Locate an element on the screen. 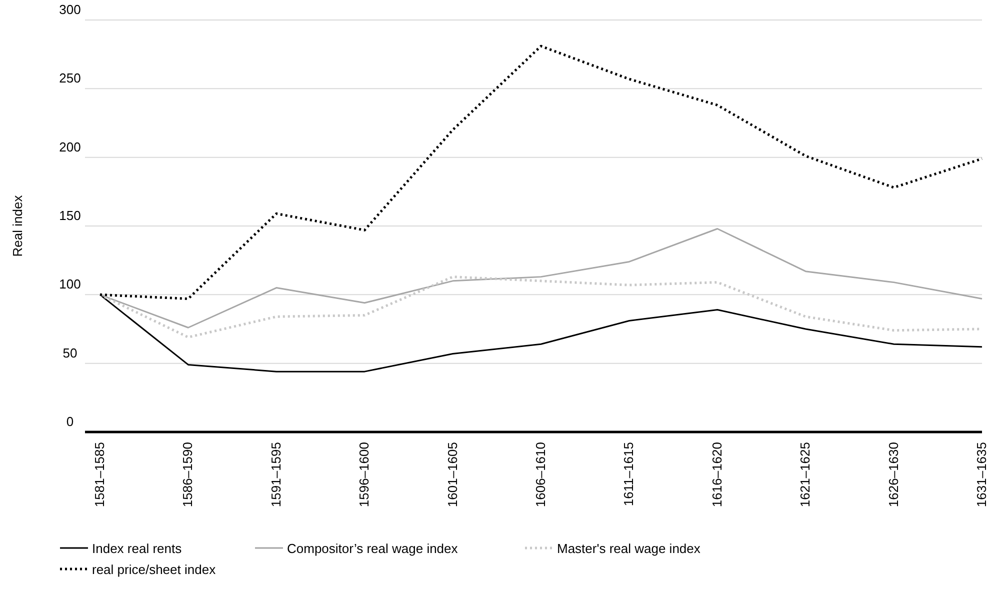 Image resolution: width=995 pixels, height=595 pixels. y-axis-title: Real index is located at coordinates (17, 225).